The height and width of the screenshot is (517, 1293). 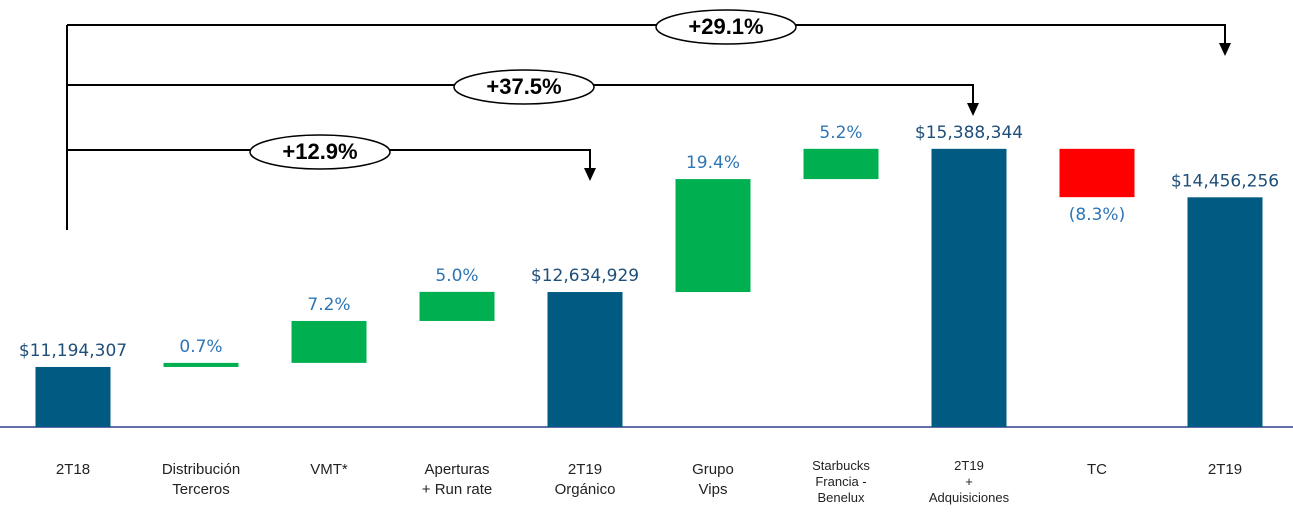 I want to click on annotation: +29.1%, so click(x=725, y=26).